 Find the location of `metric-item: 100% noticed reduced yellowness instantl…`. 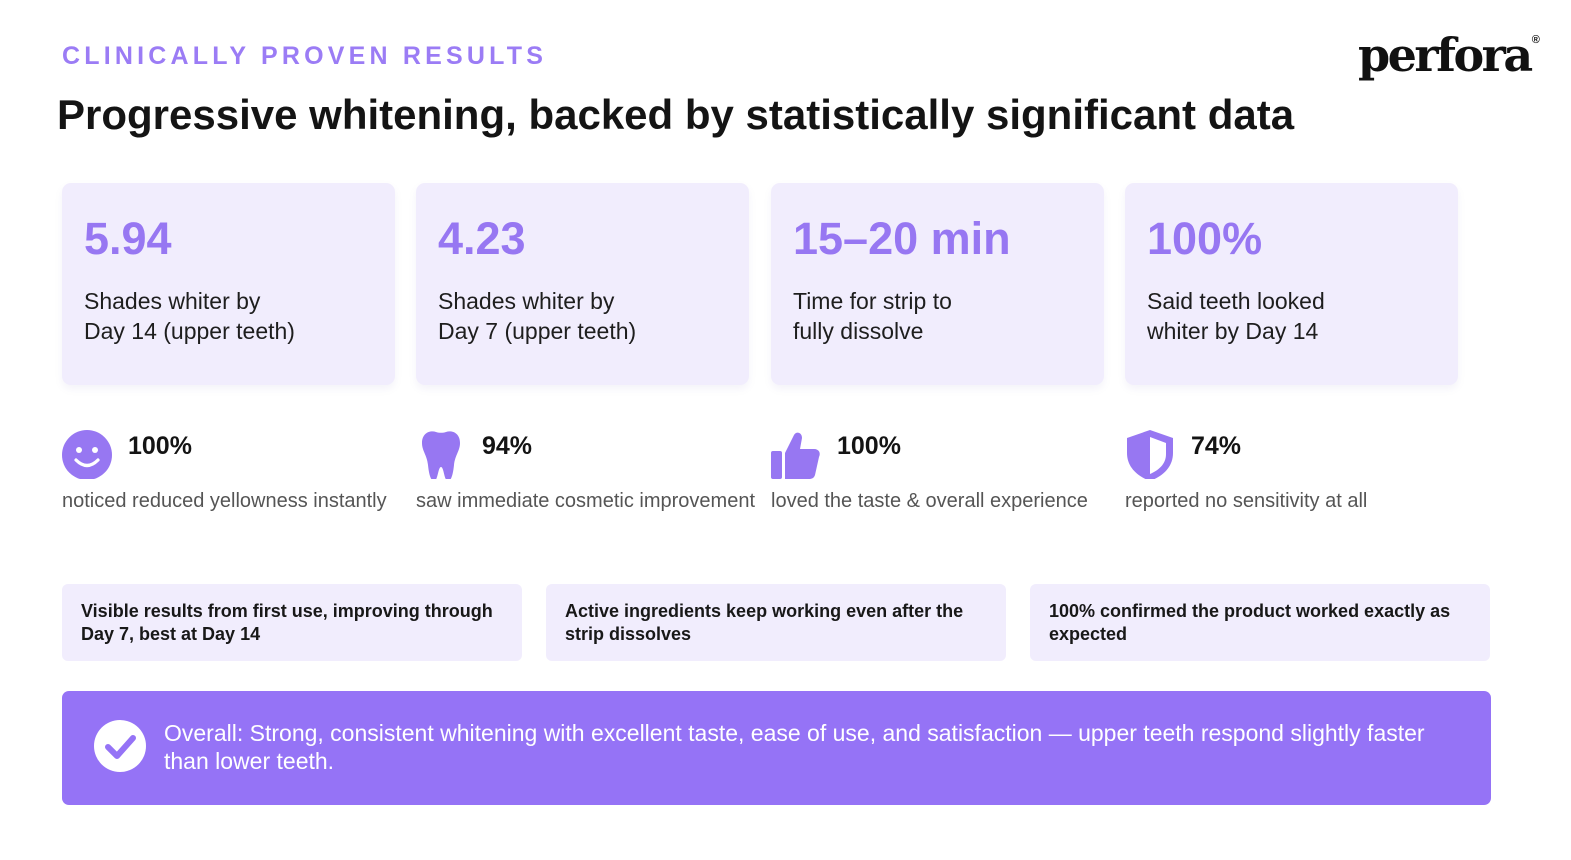

metric-item: 100% noticed reduced yellowness instantl… is located at coordinates (242, 474).